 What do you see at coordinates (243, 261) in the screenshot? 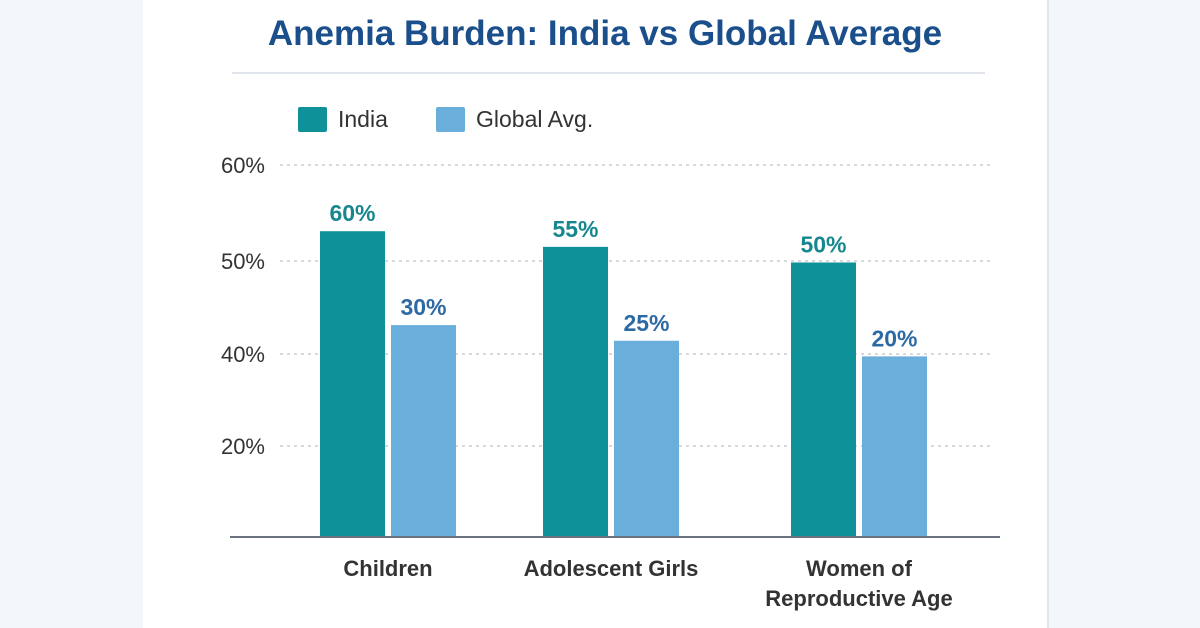
I see `y-tick-label: 50%` at bounding box center [243, 261].